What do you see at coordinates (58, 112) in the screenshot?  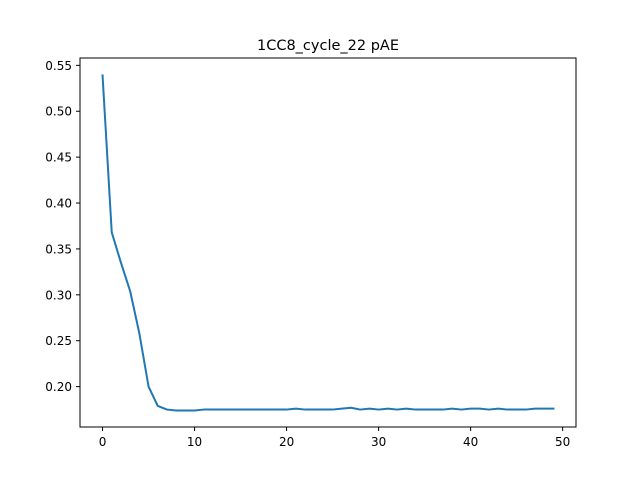 I see `y-tick-label: 0.50` at bounding box center [58, 112].